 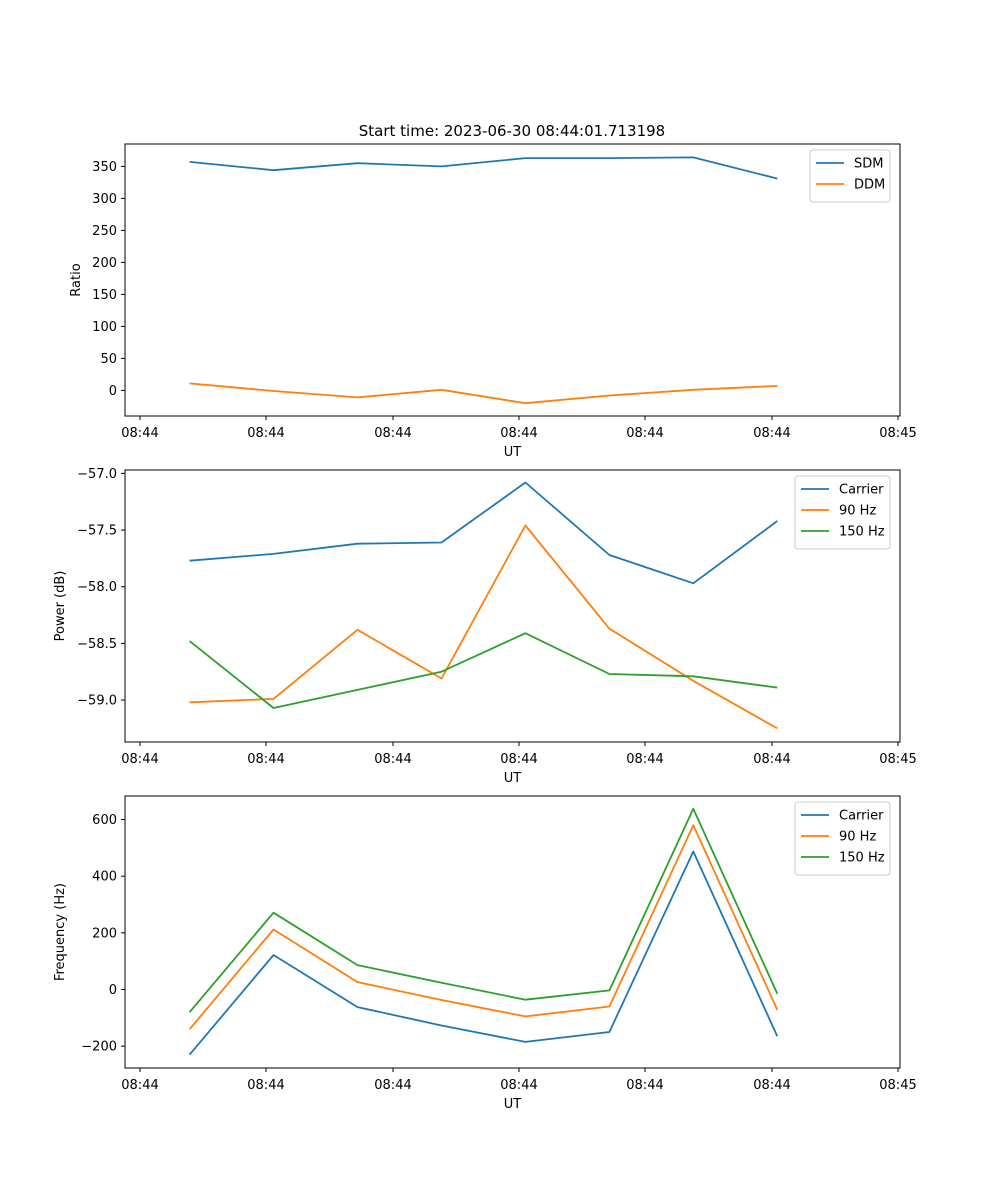 What do you see at coordinates (97, 644) in the screenshot?
I see `y-tick-label: −58.5` at bounding box center [97, 644].